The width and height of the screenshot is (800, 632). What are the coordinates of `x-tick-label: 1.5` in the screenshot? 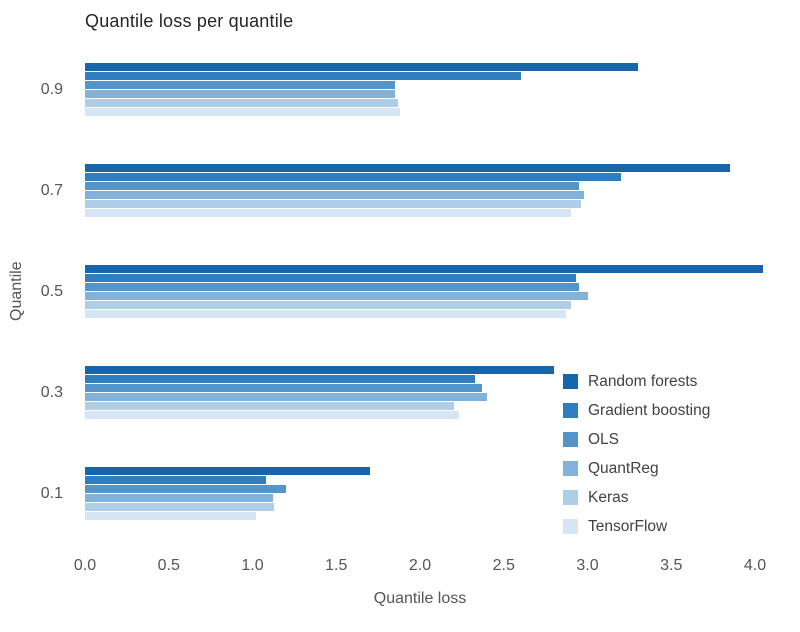 It's located at (336, 565).